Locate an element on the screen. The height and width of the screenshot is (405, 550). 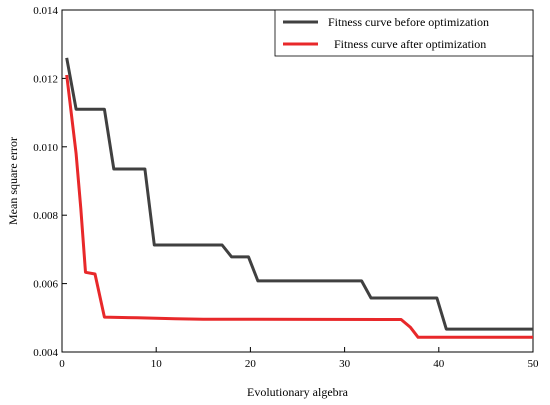
x-tick-label: 0 is located at coordinates (62, 364).